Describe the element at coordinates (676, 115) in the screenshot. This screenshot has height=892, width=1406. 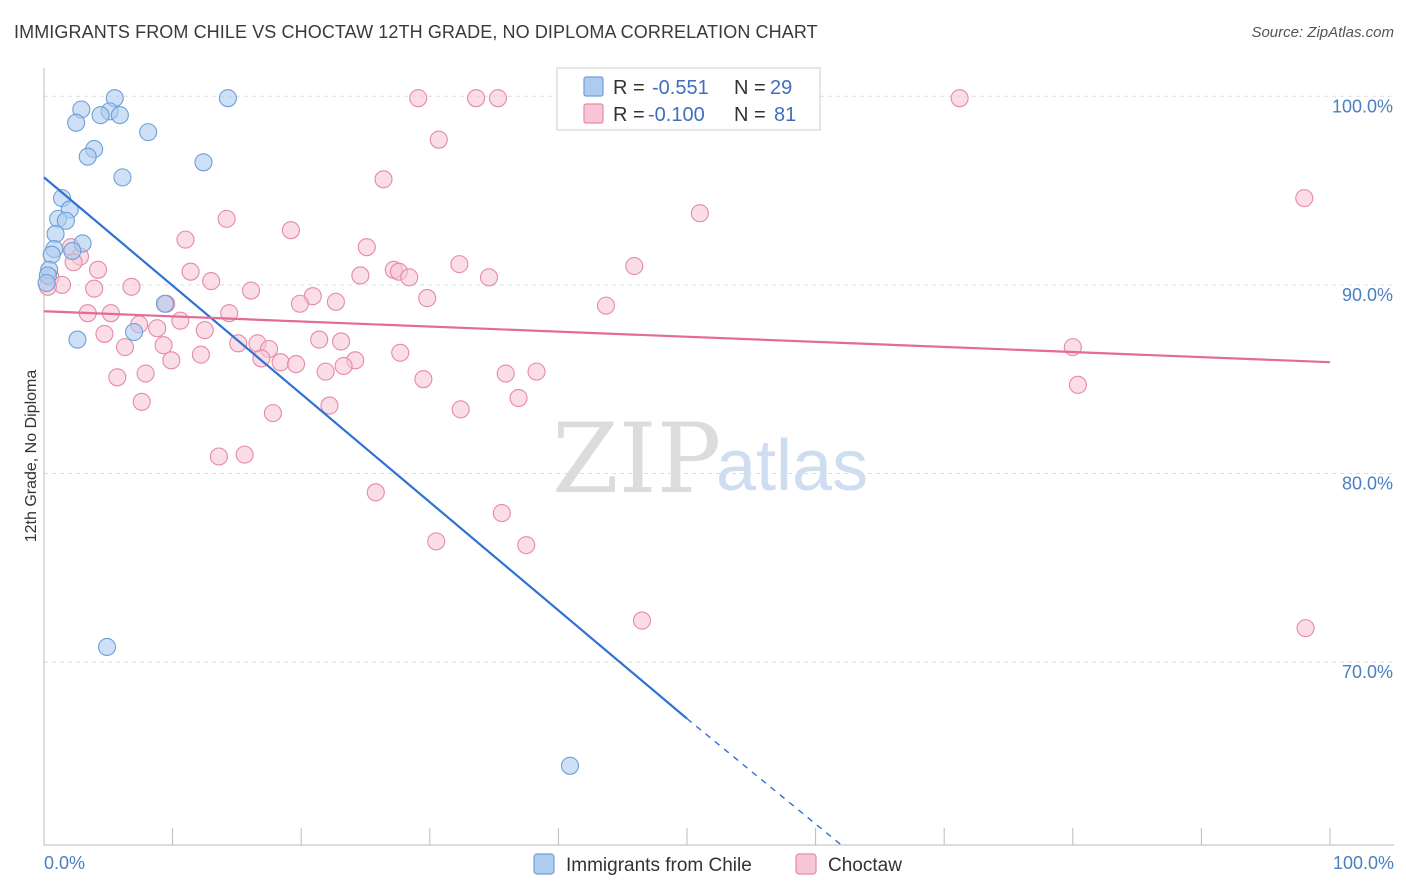
I see `choctaw-r-value: -0.100` at that location.